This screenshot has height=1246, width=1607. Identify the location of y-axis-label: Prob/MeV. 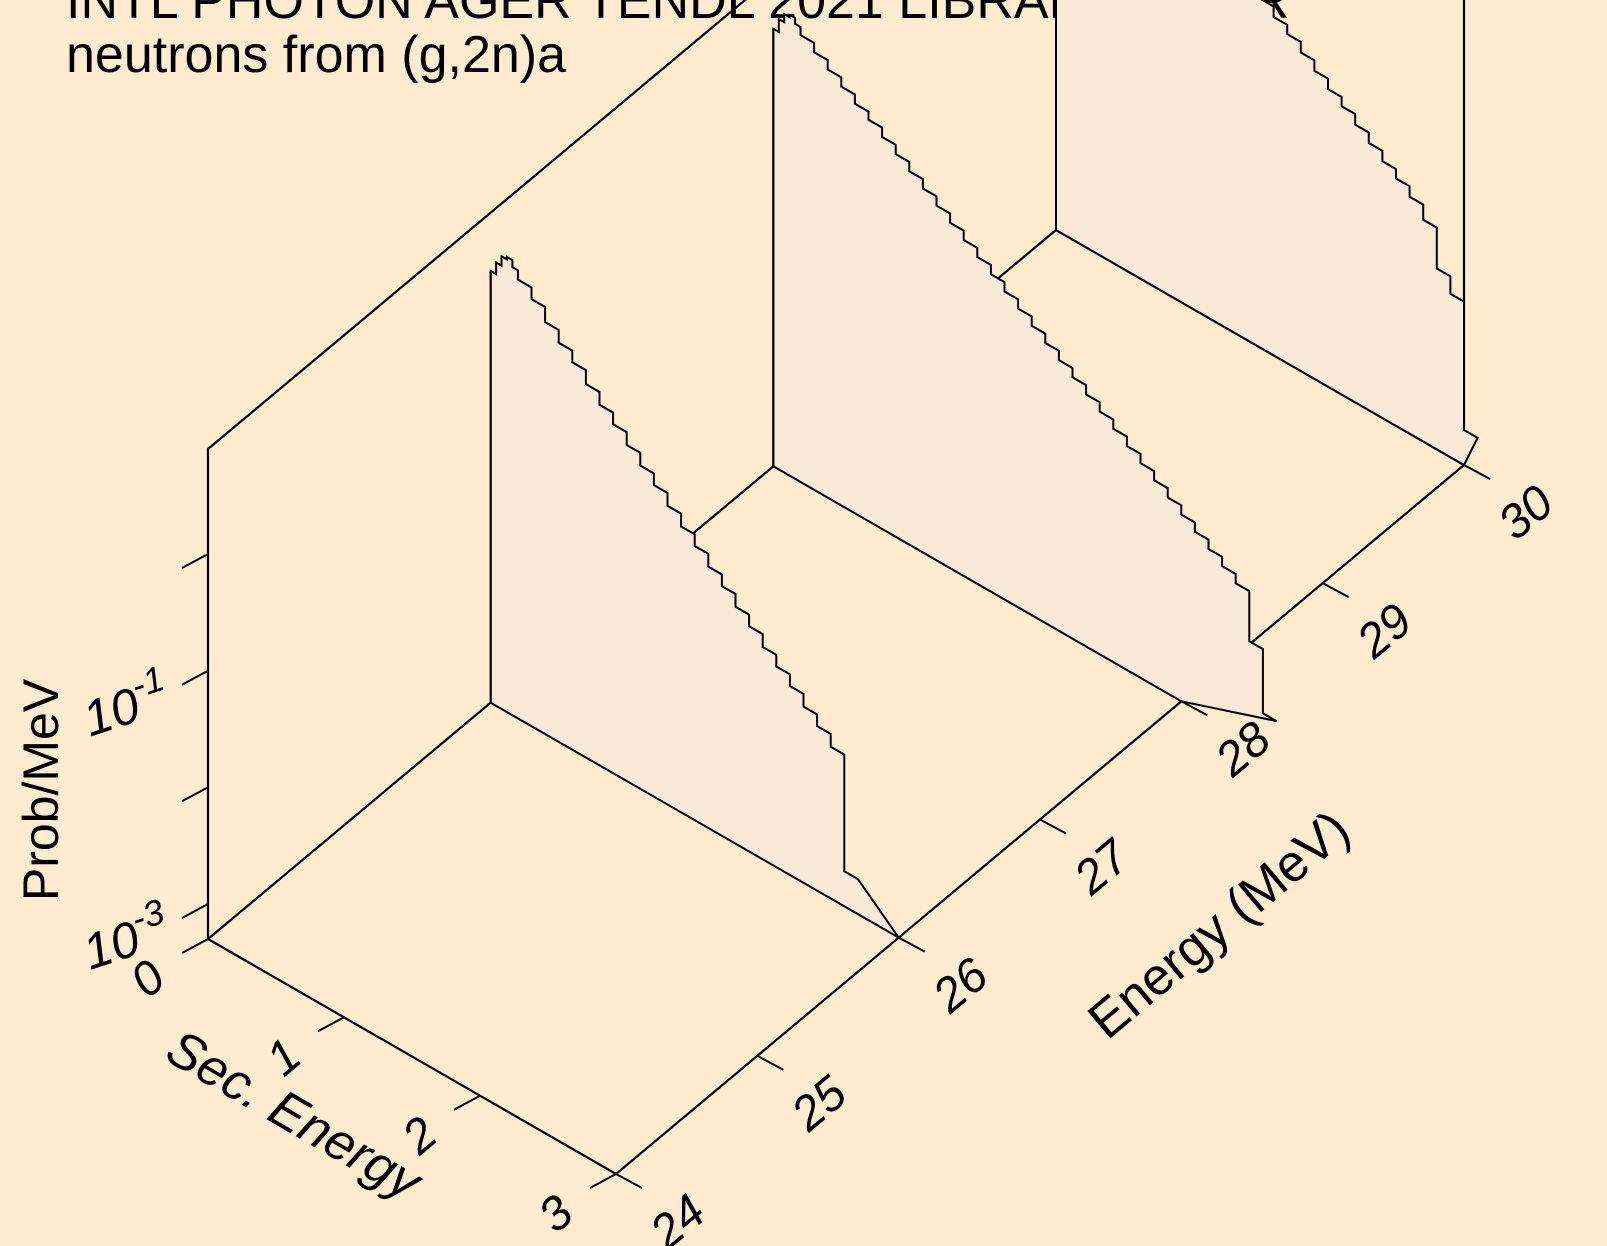
(41, 789).